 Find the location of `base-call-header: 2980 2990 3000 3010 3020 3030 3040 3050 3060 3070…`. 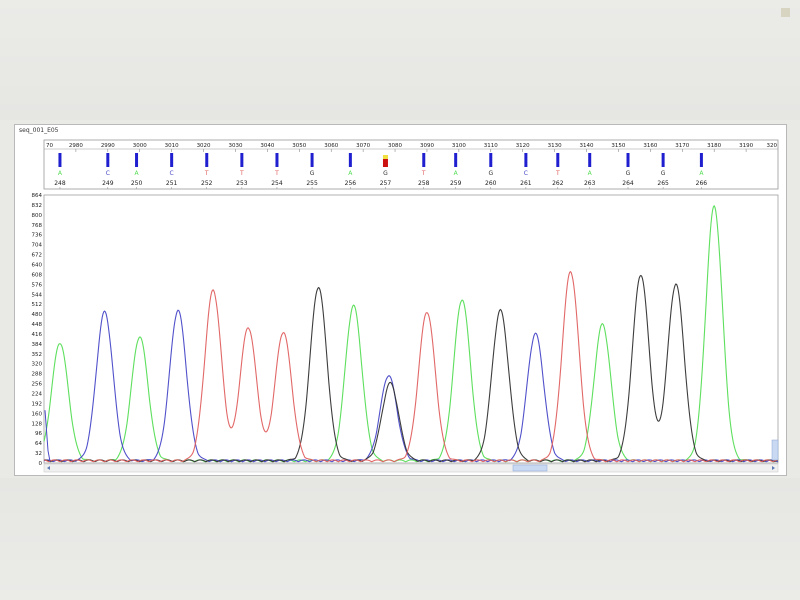

base-call-header: 2980 2990 3000 3010 3020 3030 3040 3050 3060 3070… is located at coordinates (411, 164).